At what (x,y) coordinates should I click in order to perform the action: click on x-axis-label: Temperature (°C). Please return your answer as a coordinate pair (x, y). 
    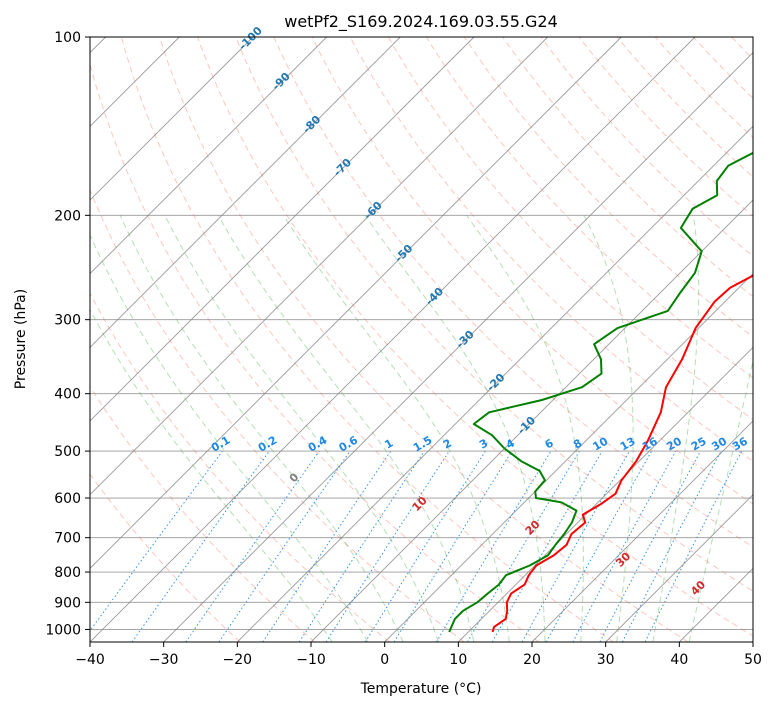
    Looking at the image, I should click on (421, 689).